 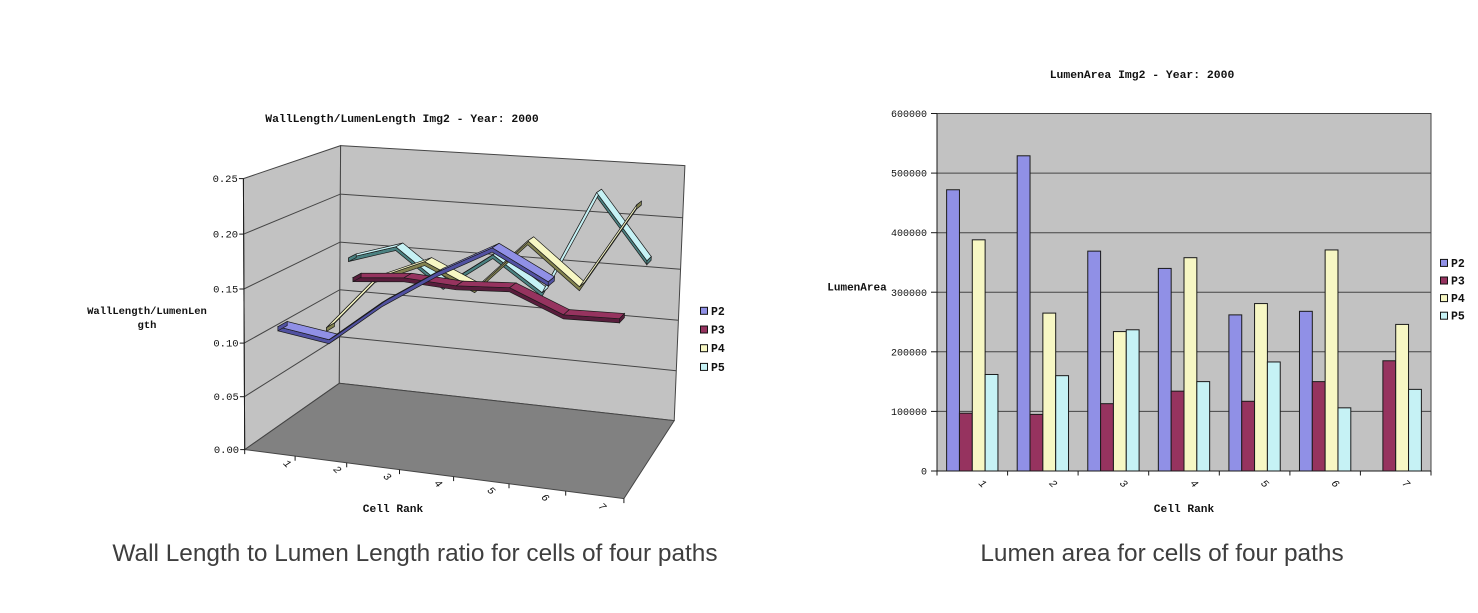 What do you see at coordinates (924, 473) in the screenshot?
I see `svg-text: 0` at bounding box center [924, 473].